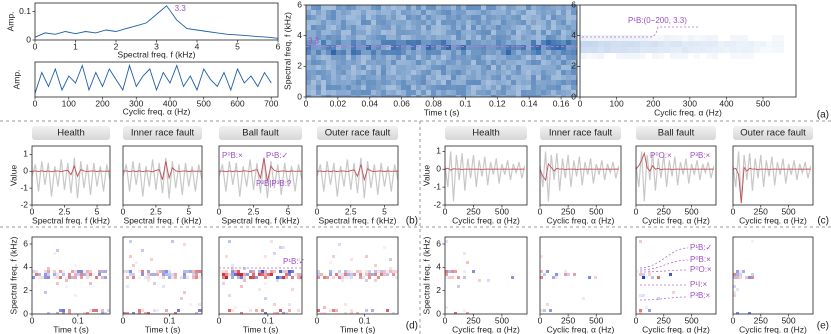 Image resolution: width=831 pixels, height=334 pixels. I want to click on y-tick-label: 6, so click(299, 4).